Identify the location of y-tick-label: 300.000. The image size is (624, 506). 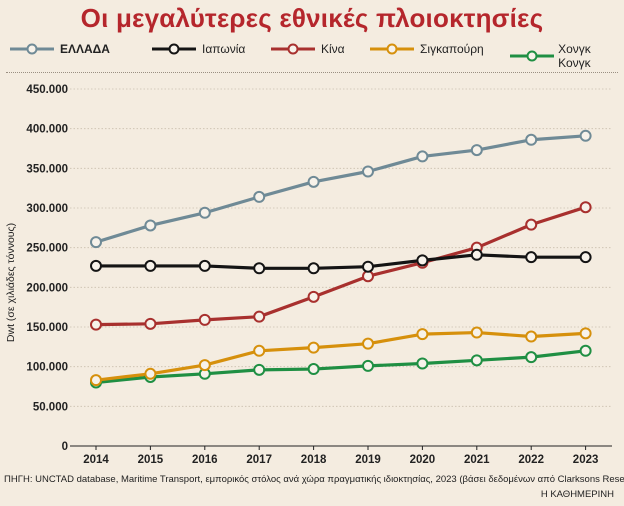
(47, 209).